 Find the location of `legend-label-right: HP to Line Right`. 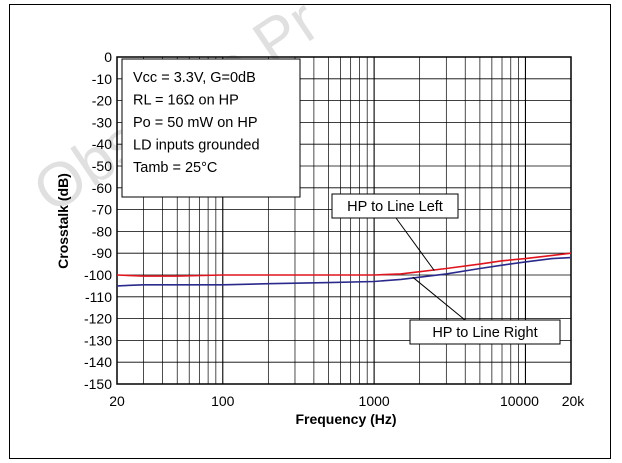

legend-label-right: HP to Line Right is located at coordinates (484, 333).